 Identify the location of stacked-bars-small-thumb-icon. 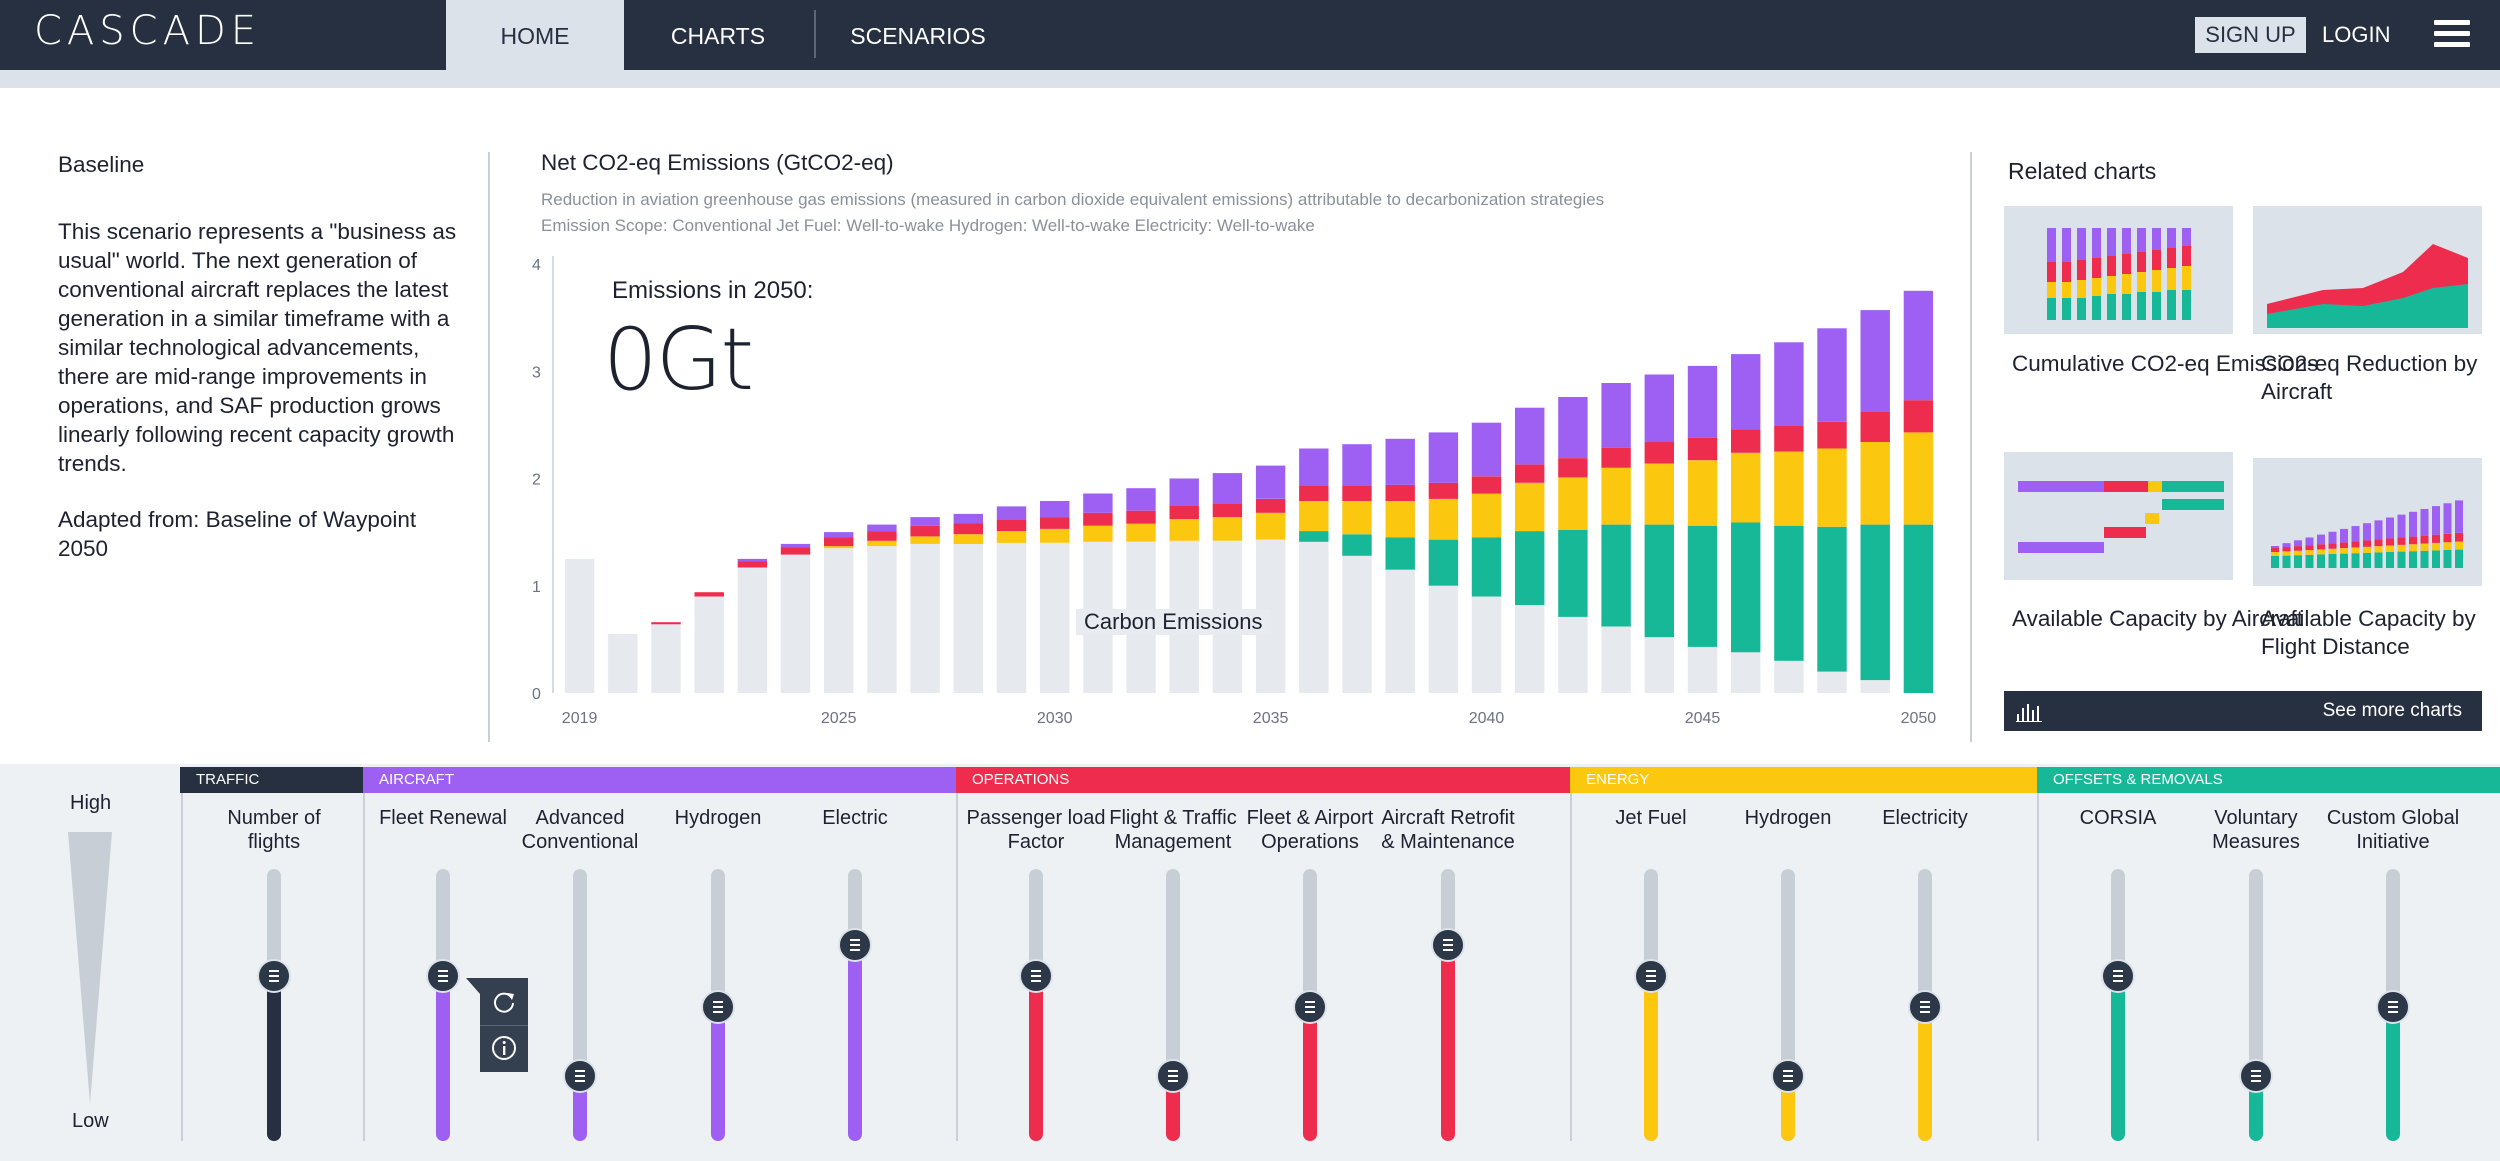
(2367, 534).